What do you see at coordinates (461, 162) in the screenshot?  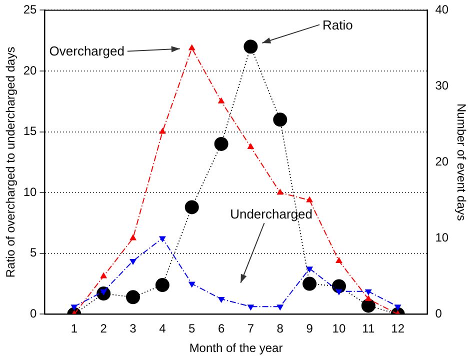 I see `y2-axis-title: Number of event days` at bounding box center [461, 162].